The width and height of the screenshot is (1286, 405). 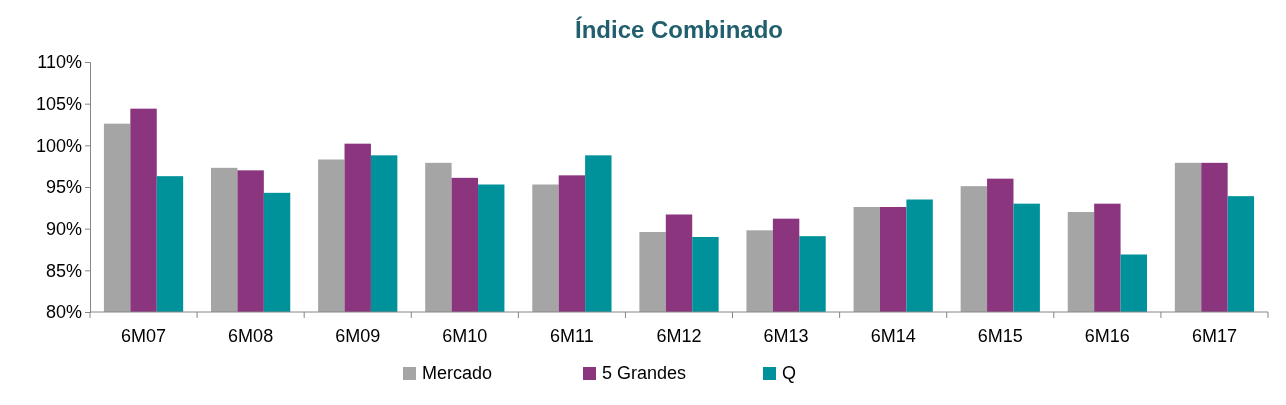 What do you see at coordinates (679, 29) in the screenshot?
I see `chart-title: Índice Combinado` at bounding box center [679, 29].